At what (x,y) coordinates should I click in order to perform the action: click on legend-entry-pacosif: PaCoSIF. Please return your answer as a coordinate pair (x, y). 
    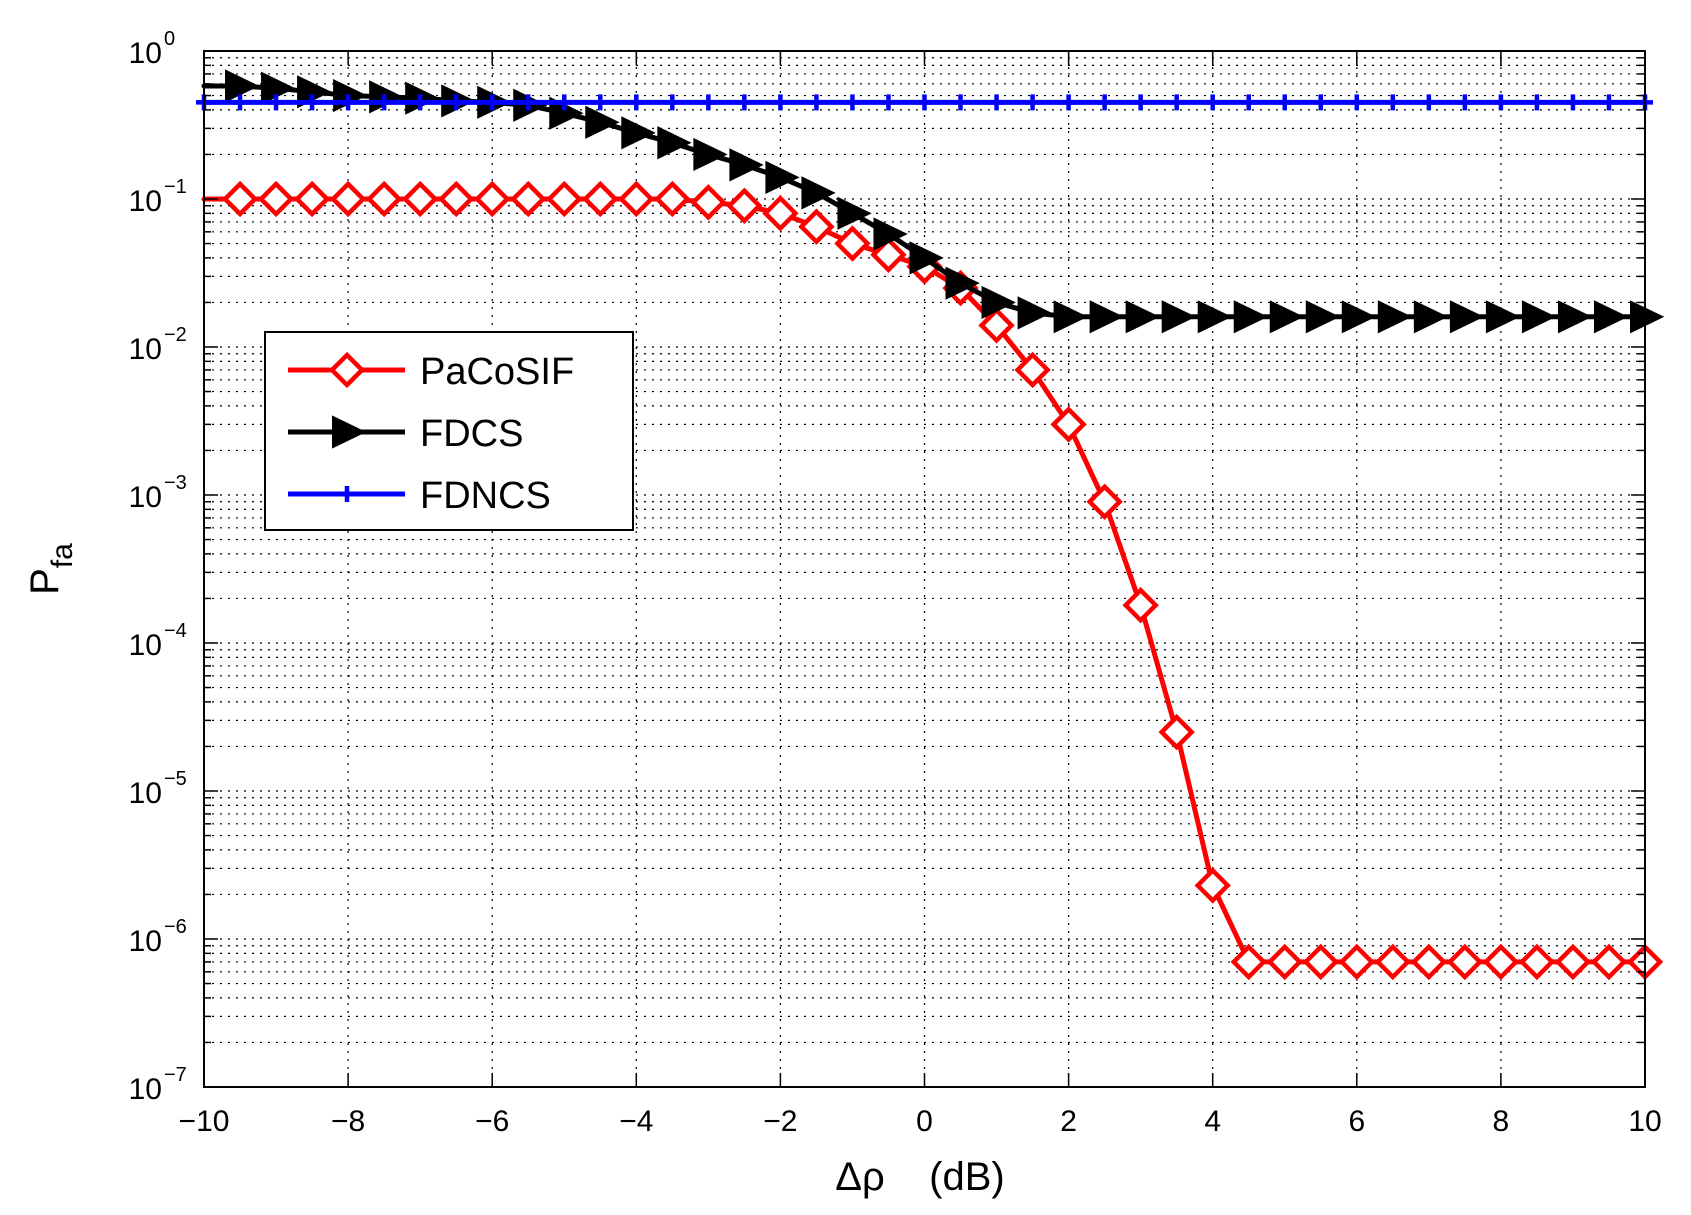
    Looking at the image, I should click on (431, 372).